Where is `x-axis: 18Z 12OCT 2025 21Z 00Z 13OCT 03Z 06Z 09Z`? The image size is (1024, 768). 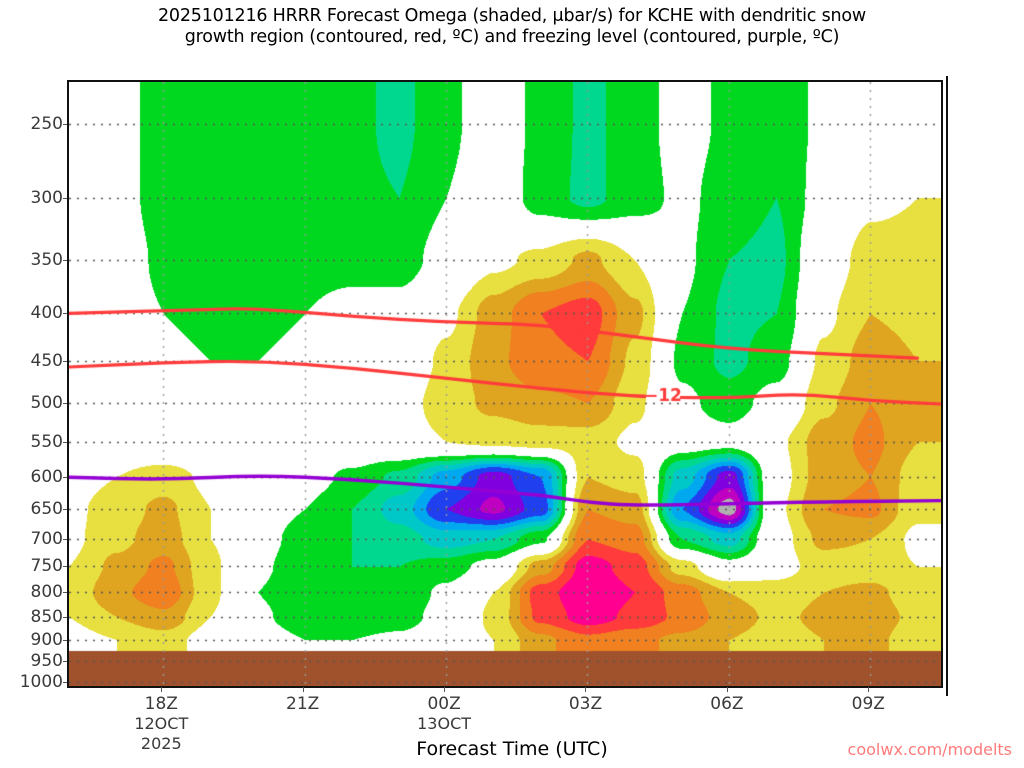
x-axis: 18Z 12OCT 2025 21Z 00Z 13OCT 03Z 06Z 09Z is located at coordinates (505, 723).